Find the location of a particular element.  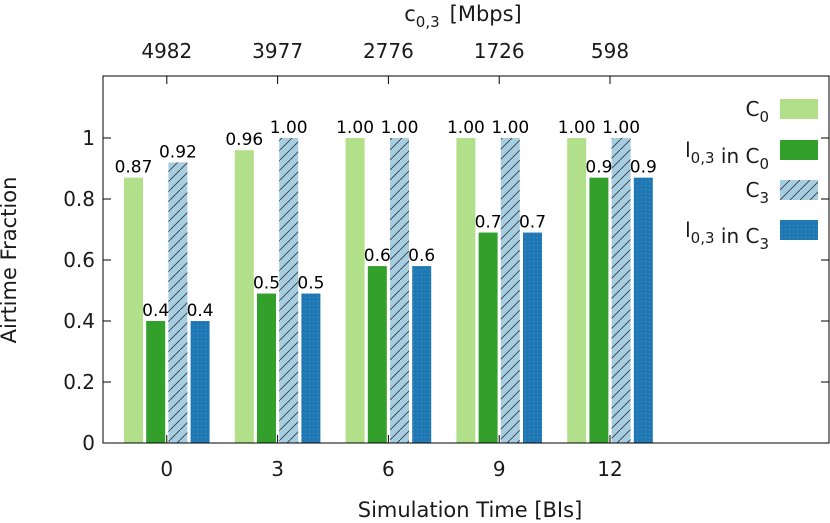

x-tick-label: 9 is located at coordinates (499, 469).